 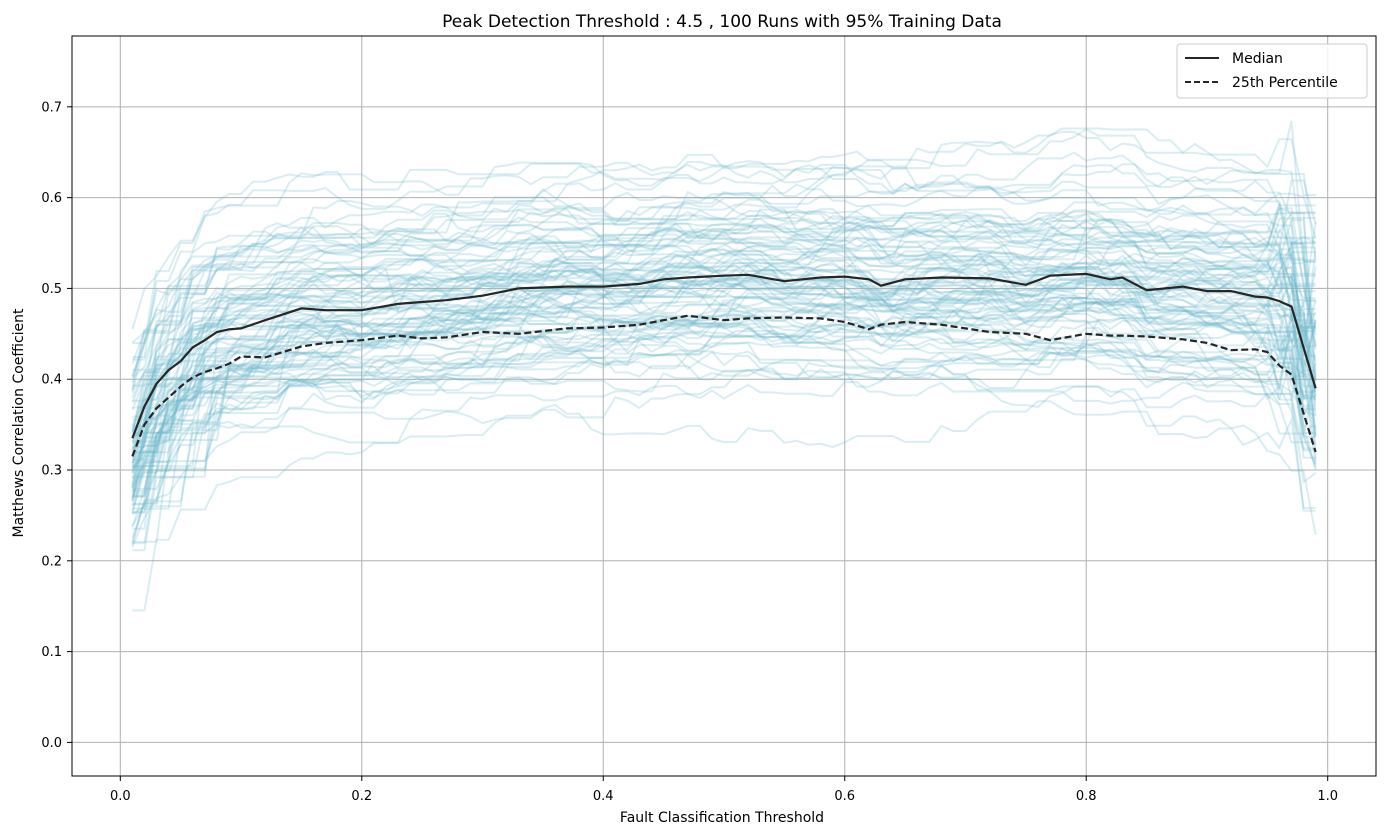 I want to click on x-tick-label: 0.6, so click(x=844, y=796).